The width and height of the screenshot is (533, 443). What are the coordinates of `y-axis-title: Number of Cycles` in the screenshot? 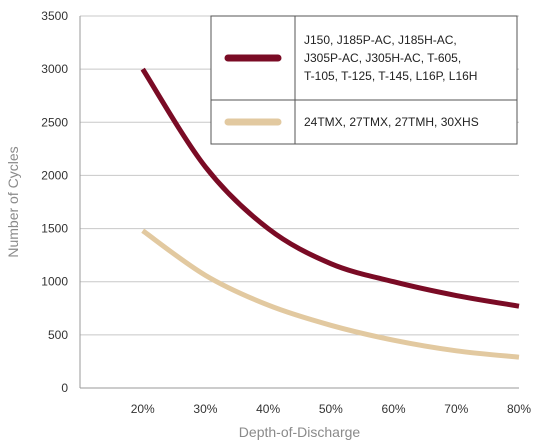 It's located at (13, 201).